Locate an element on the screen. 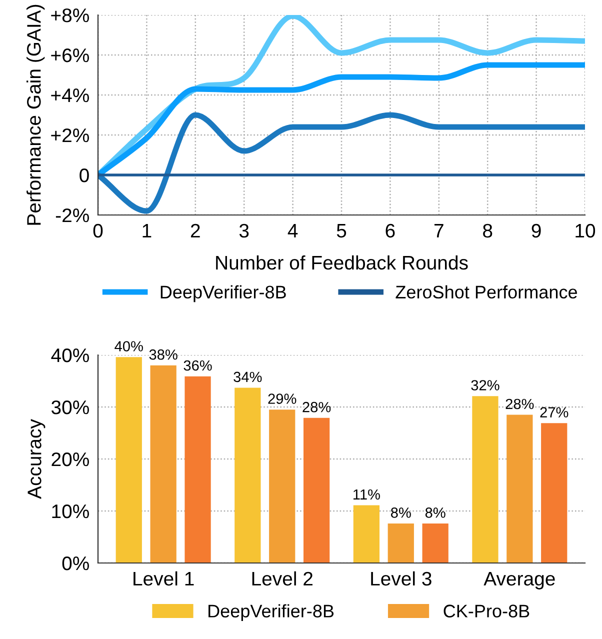 The image size is (602, 639). y-axis-title: Accuracy is located at coordinates (37, 459).